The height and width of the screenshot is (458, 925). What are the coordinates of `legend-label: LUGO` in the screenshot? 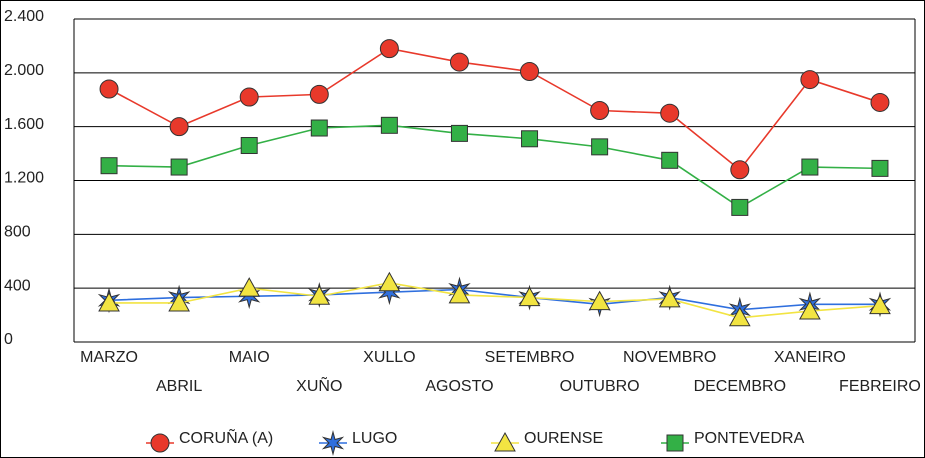 It's located at (374, 438).